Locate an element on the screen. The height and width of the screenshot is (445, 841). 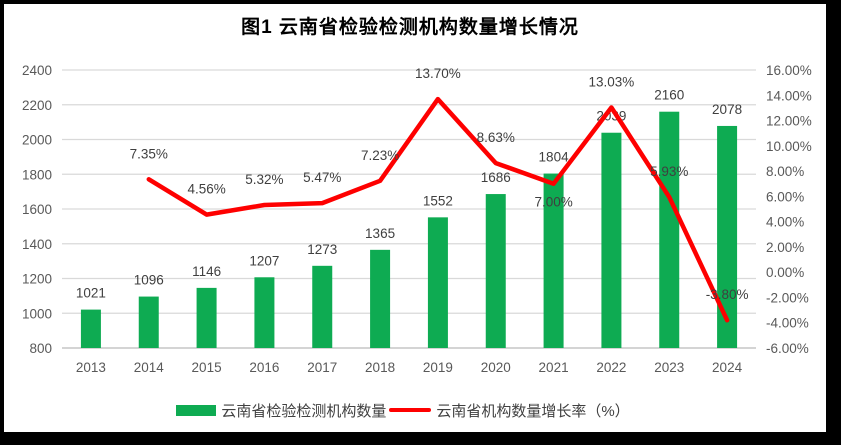
growth-point-label: 5.32% is located at coordinates (264, 179).